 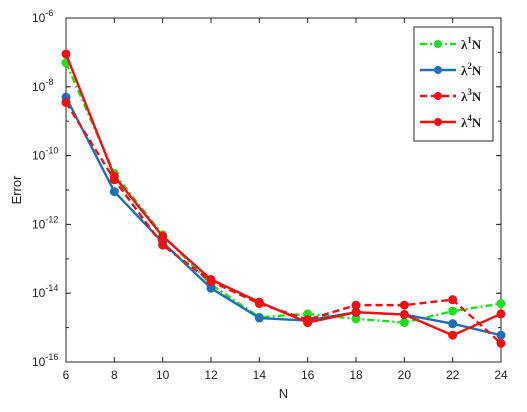 I want to click on legend-item: λ2N, so click(x=451, y=69).